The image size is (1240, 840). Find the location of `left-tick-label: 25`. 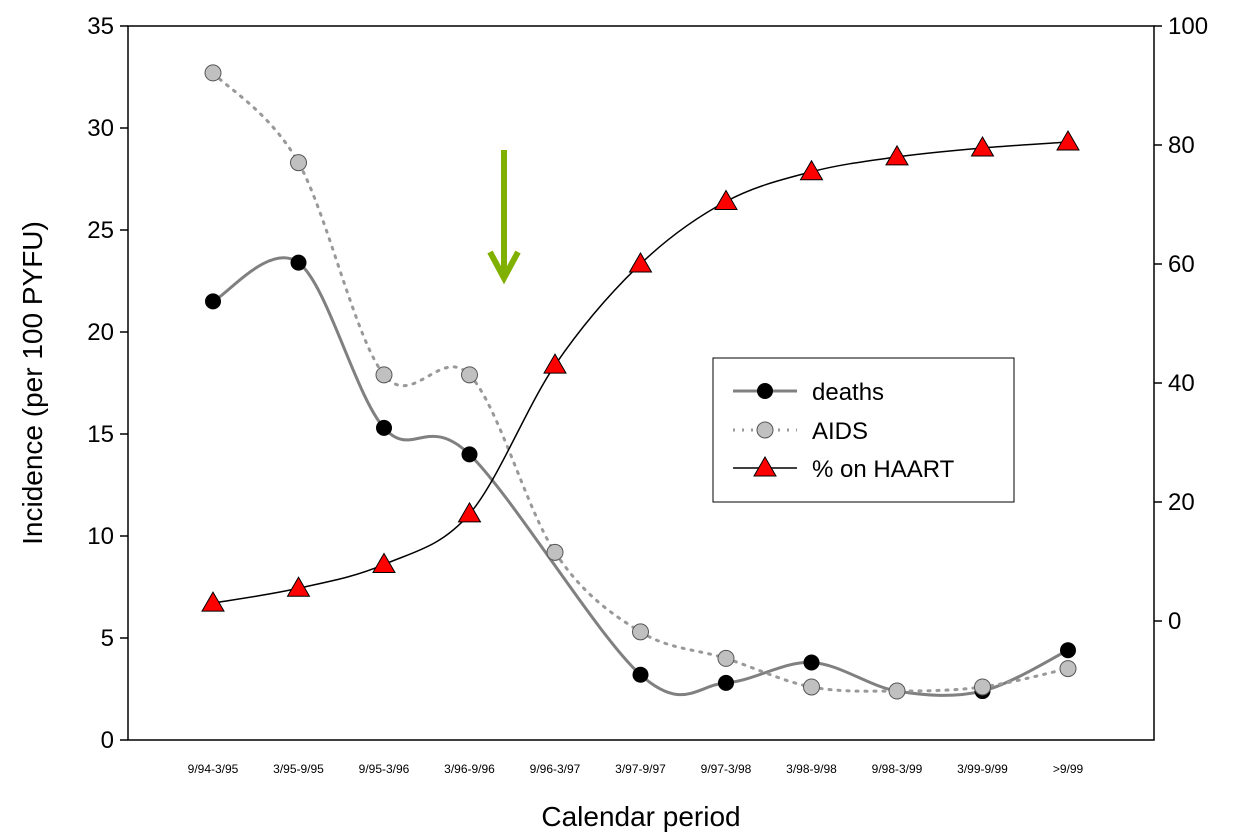

left-tick-label: 25 is located at coordinates (100, 230).